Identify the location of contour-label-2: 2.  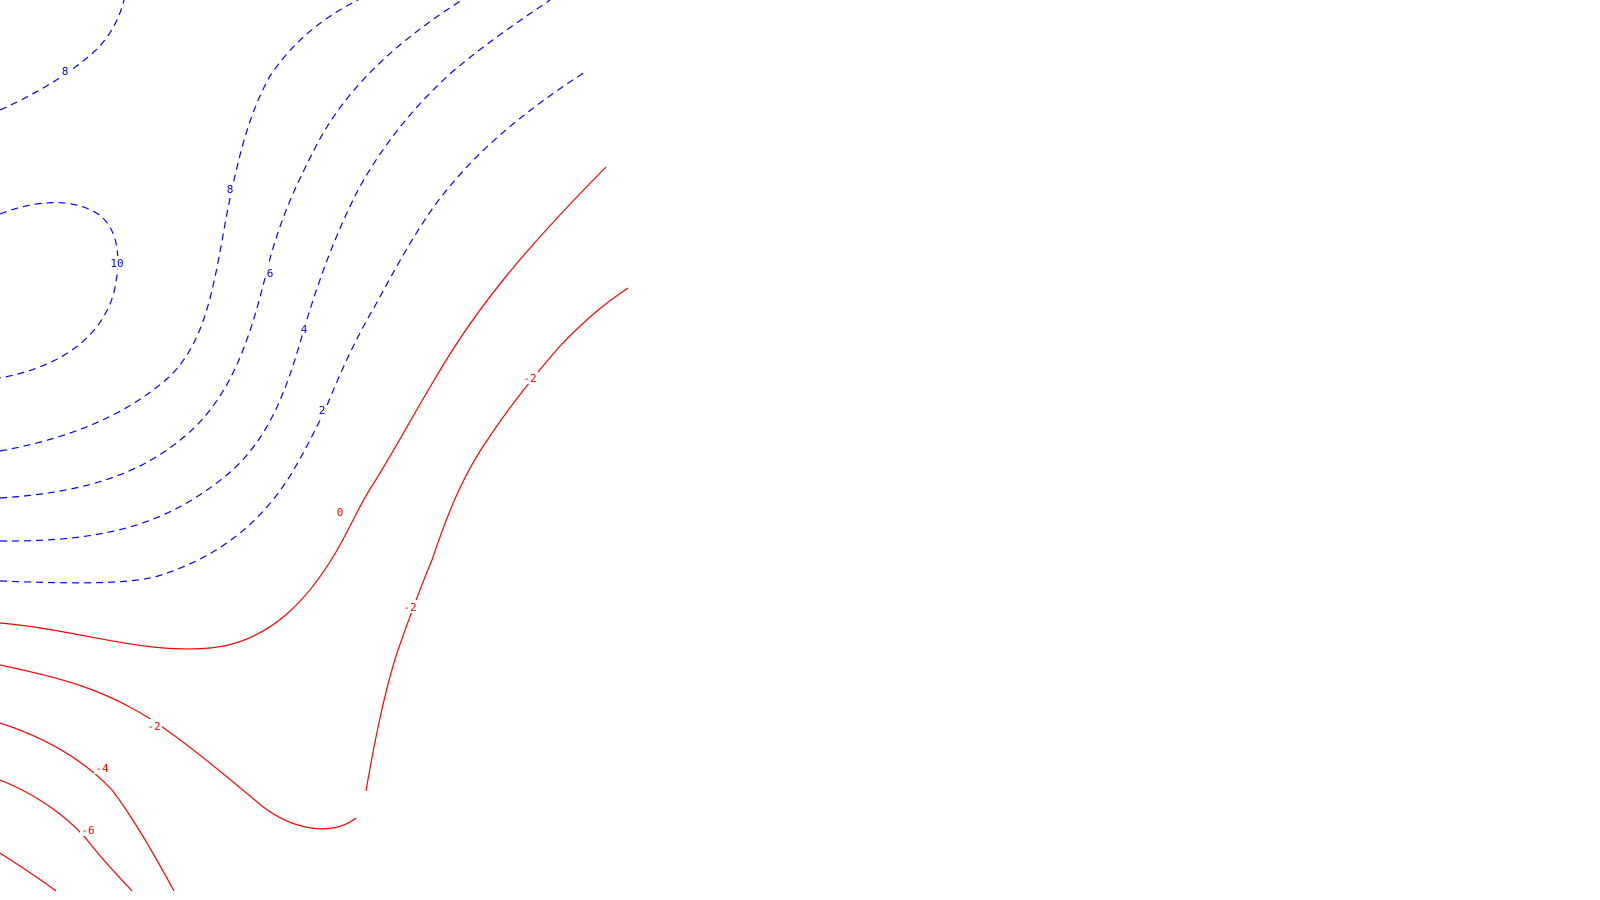
(322, 410).